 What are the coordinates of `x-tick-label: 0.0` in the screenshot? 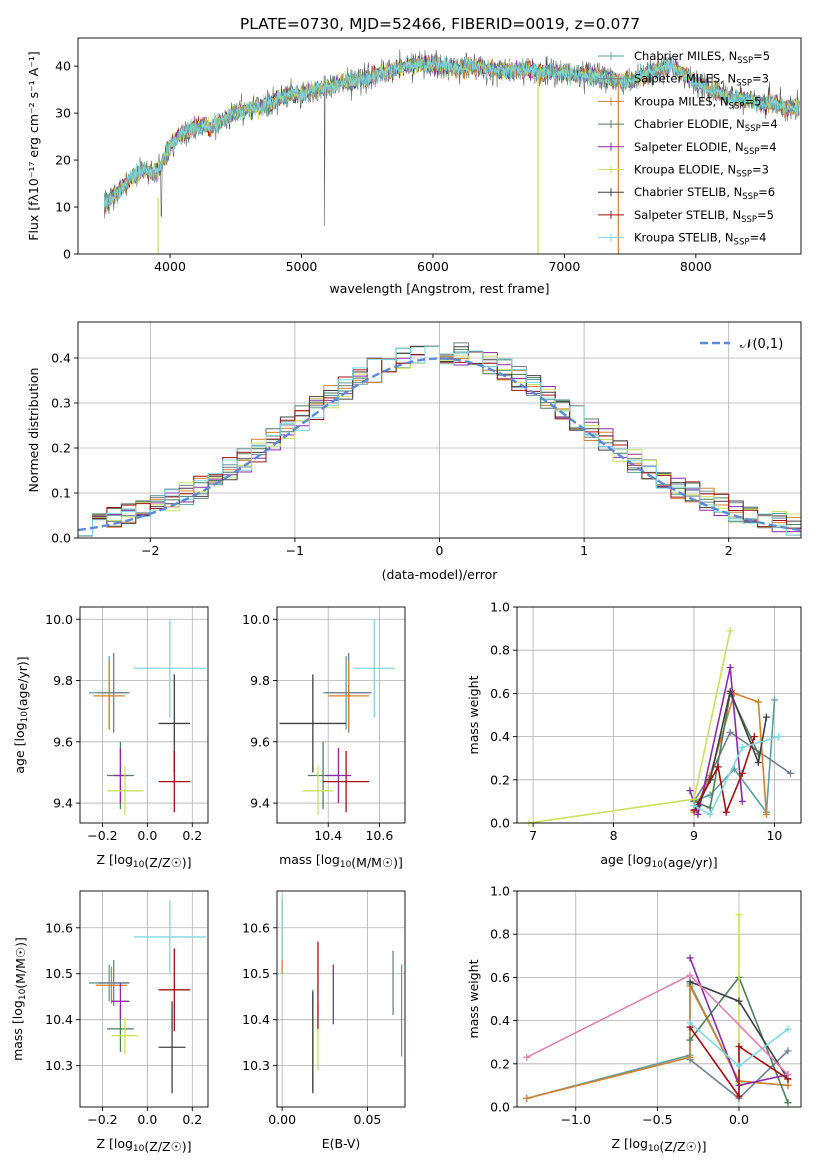 It's located at (739, 1119).